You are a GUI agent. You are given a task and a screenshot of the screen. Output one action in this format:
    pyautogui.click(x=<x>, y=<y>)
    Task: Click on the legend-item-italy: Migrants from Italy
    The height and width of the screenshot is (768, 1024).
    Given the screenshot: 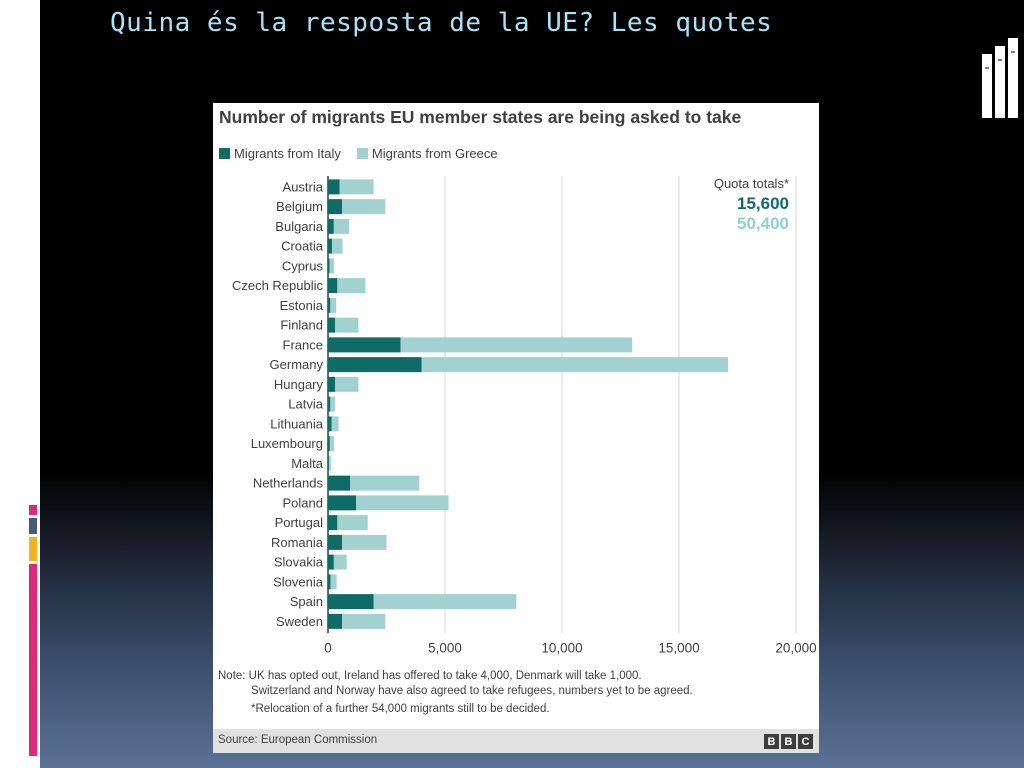 What is the action you would take?
    pyautogui.click(x=280, y=153)
    